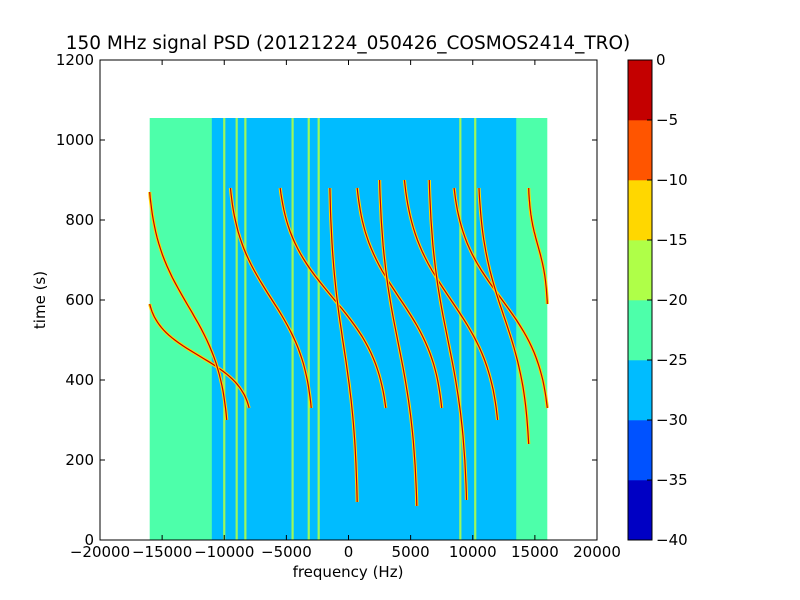 The height and width of the screenshot is (600, 800). I want to click on colorbar-tick-label: −20, so click(672, 300).